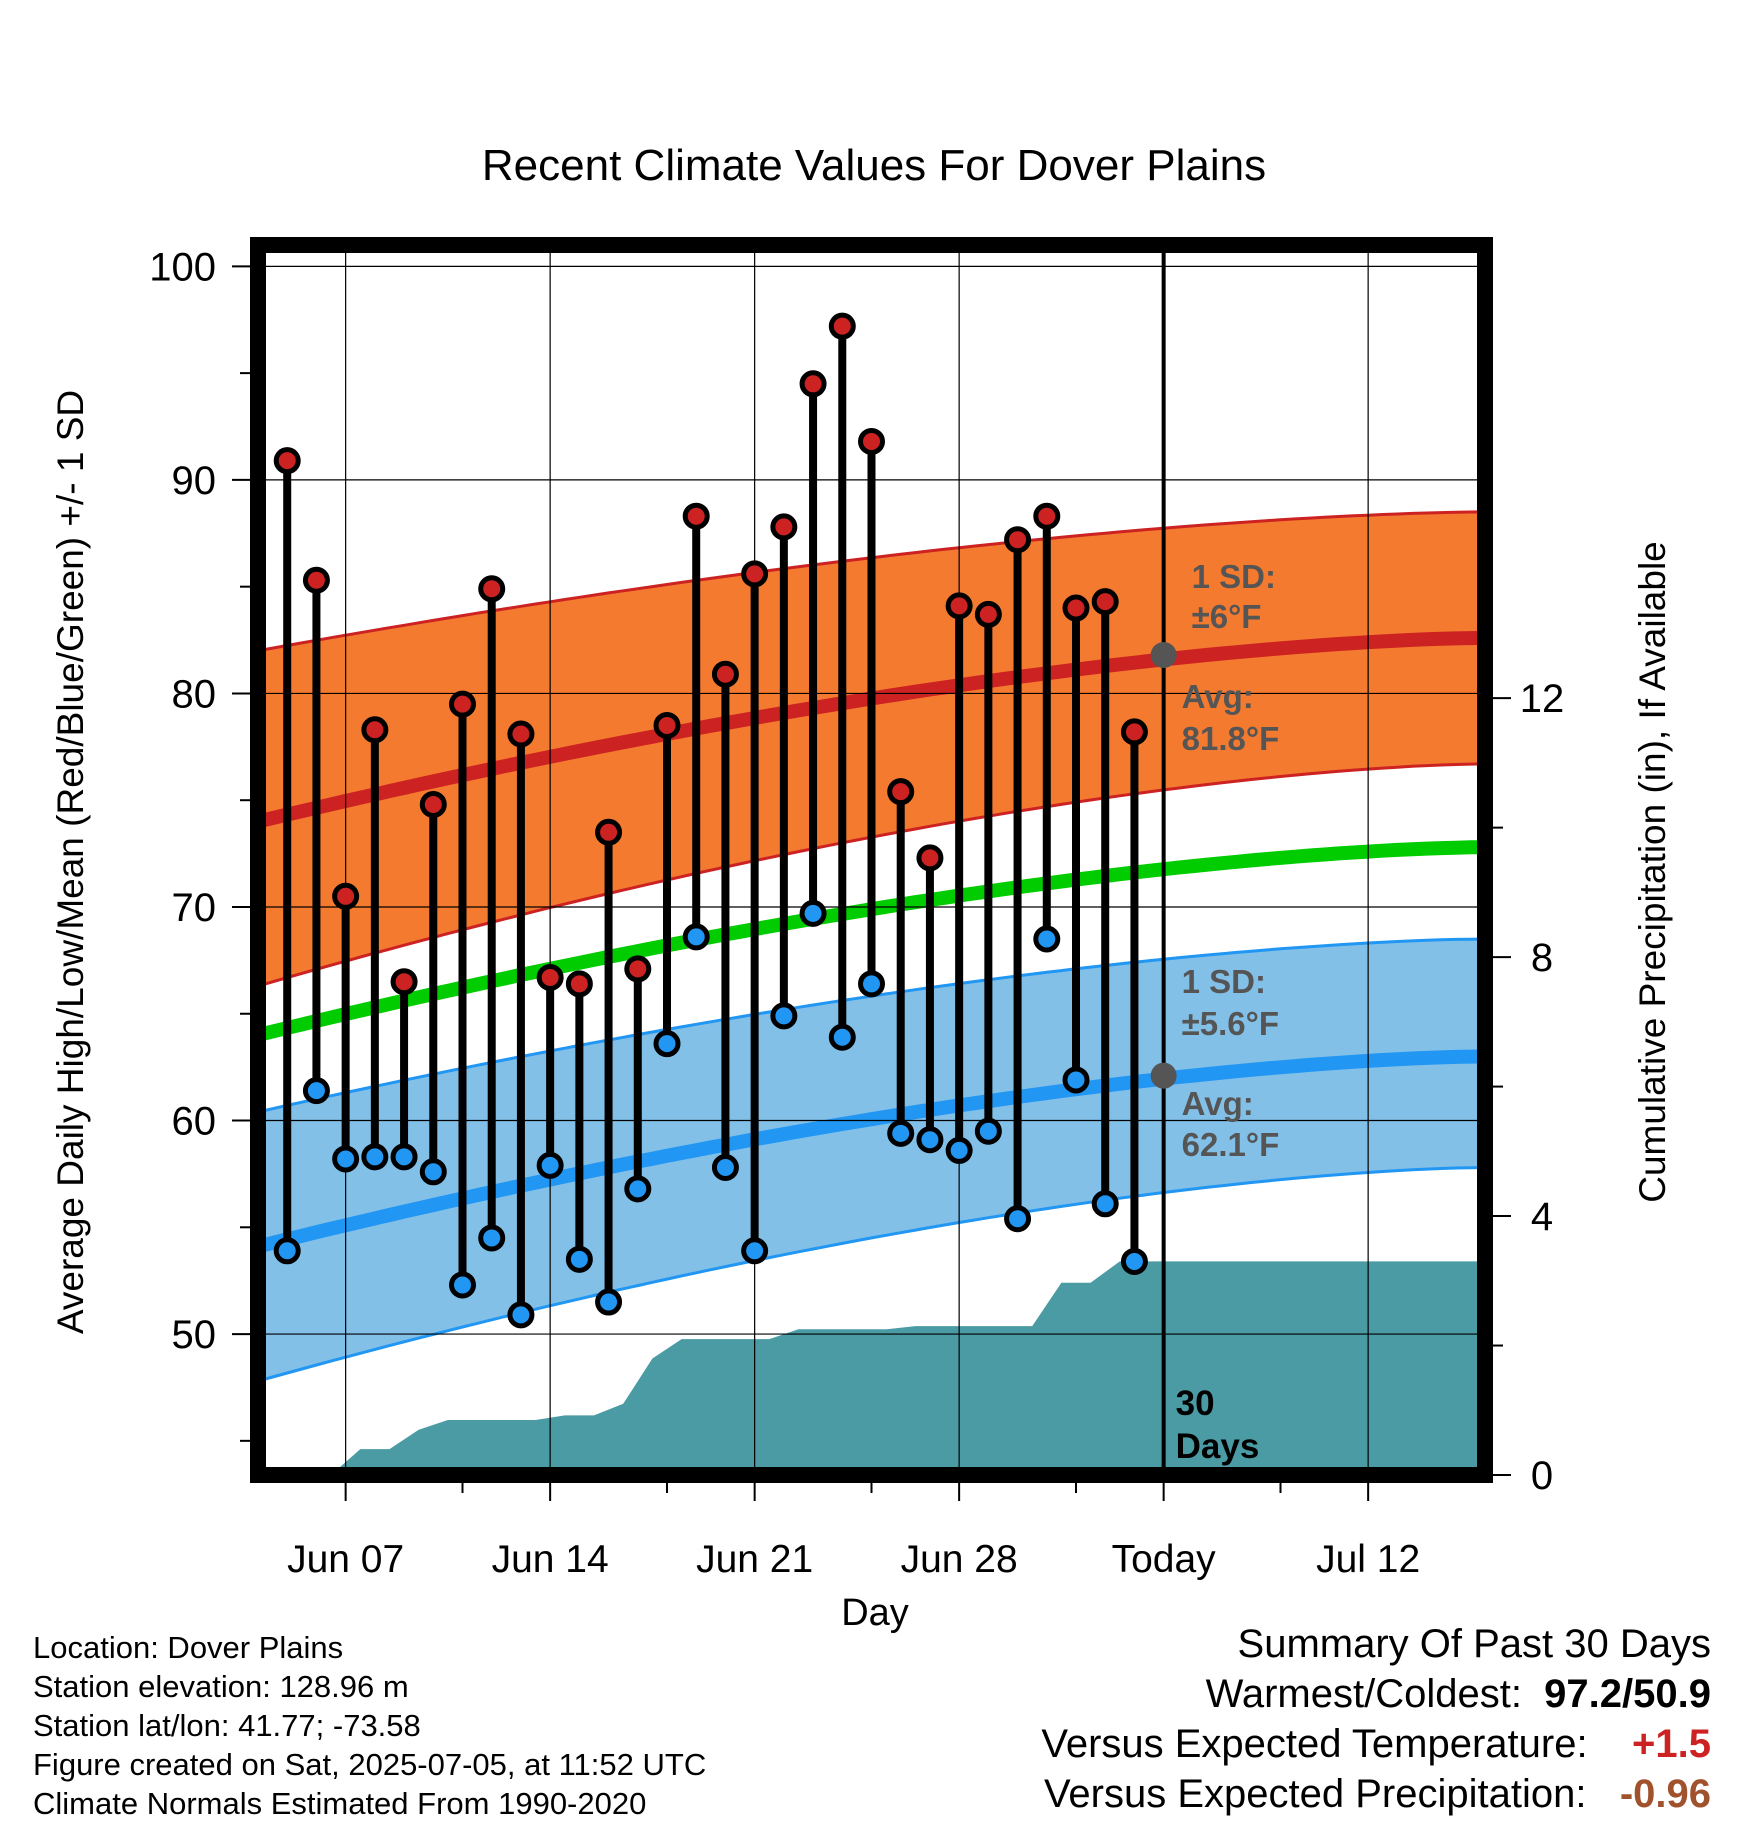  Describe the element at coordinates (1164, 1559) in the screenshot. I see `x-tick-label: Today` at that location.